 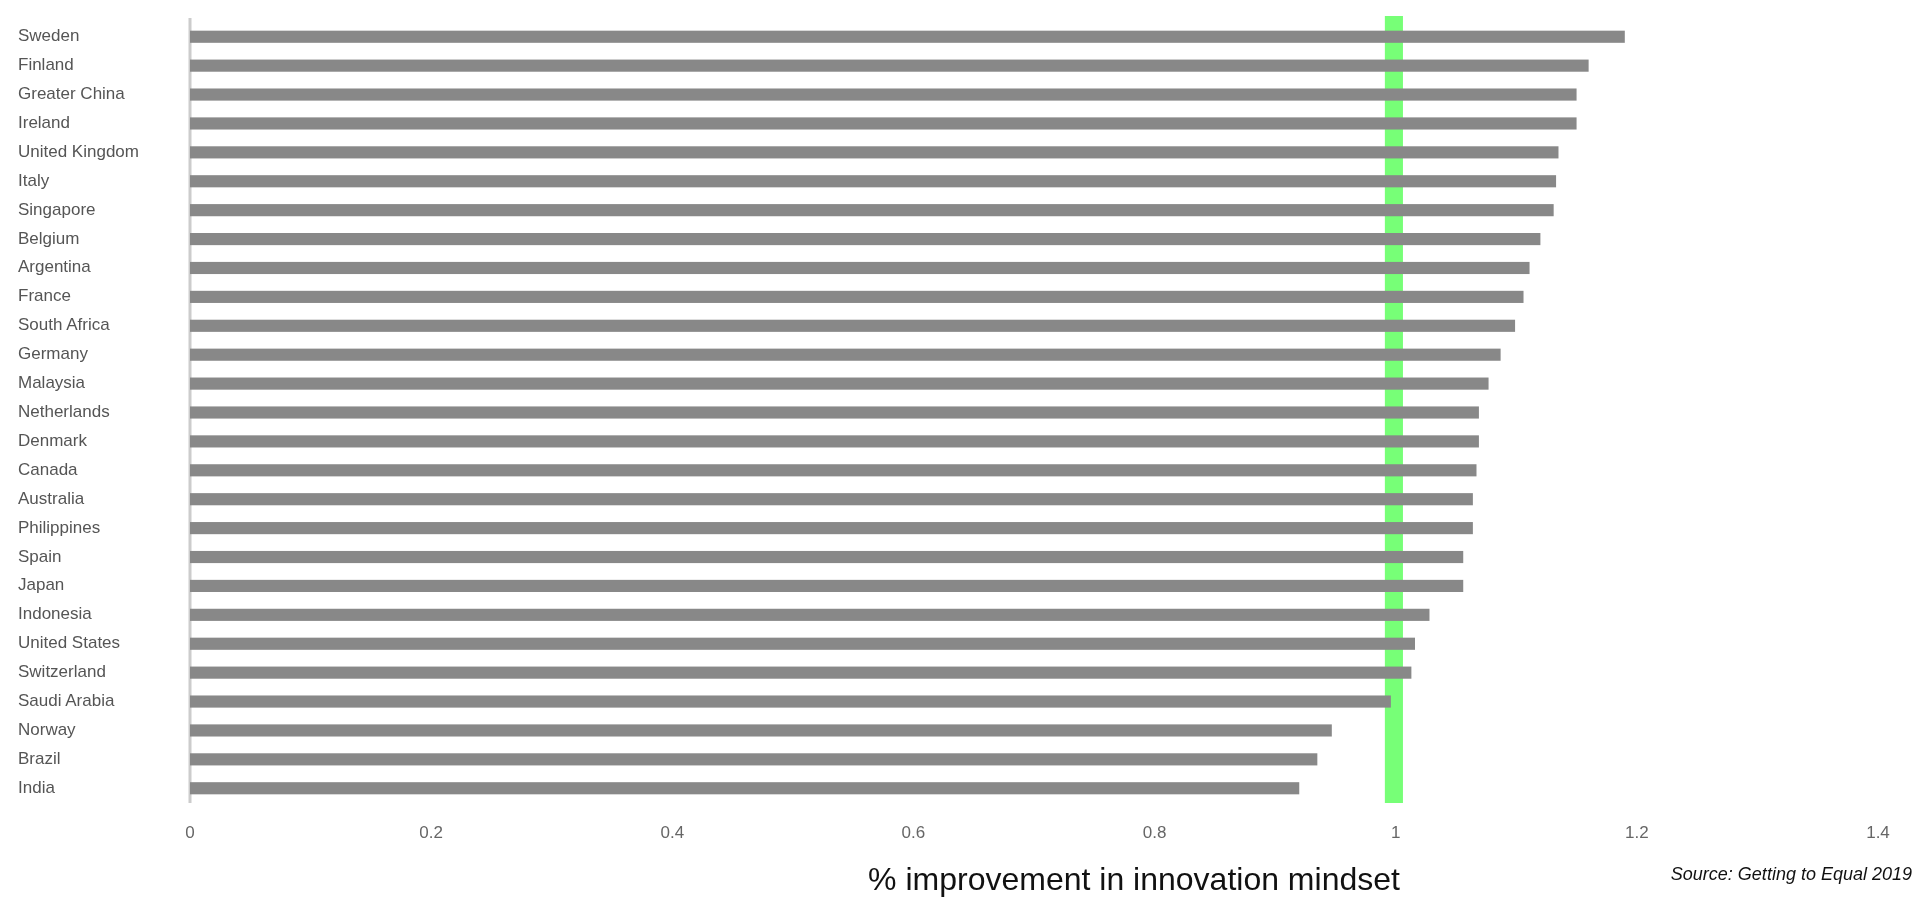 What do you see at coordinates (44, 296) in the screenshot?
I see `y-tick-label: France` at bounding box center [44, 296].